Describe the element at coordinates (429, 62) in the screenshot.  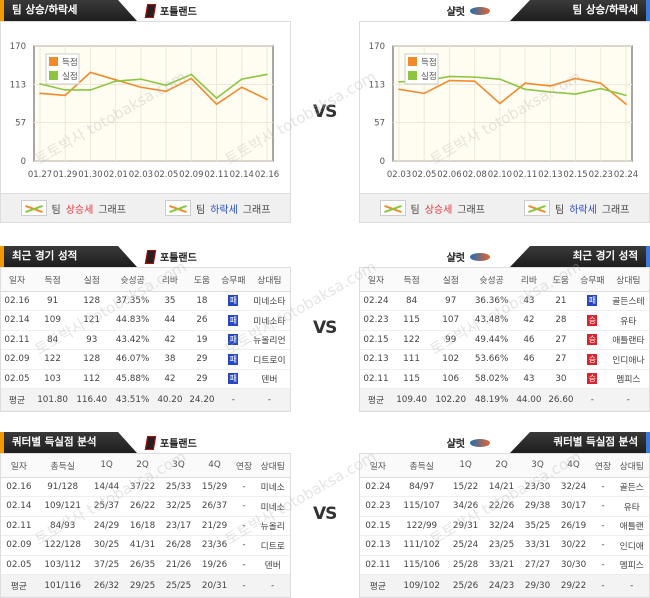
I see `legend-label: 득점` at that location.